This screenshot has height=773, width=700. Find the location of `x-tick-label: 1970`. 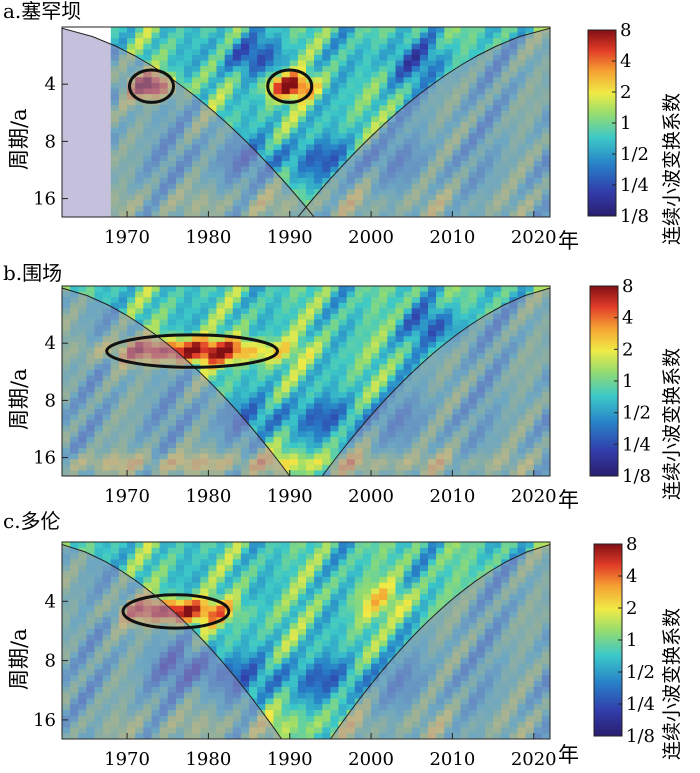

x-tick-label: 1970 is located at coordinates (127, 237).